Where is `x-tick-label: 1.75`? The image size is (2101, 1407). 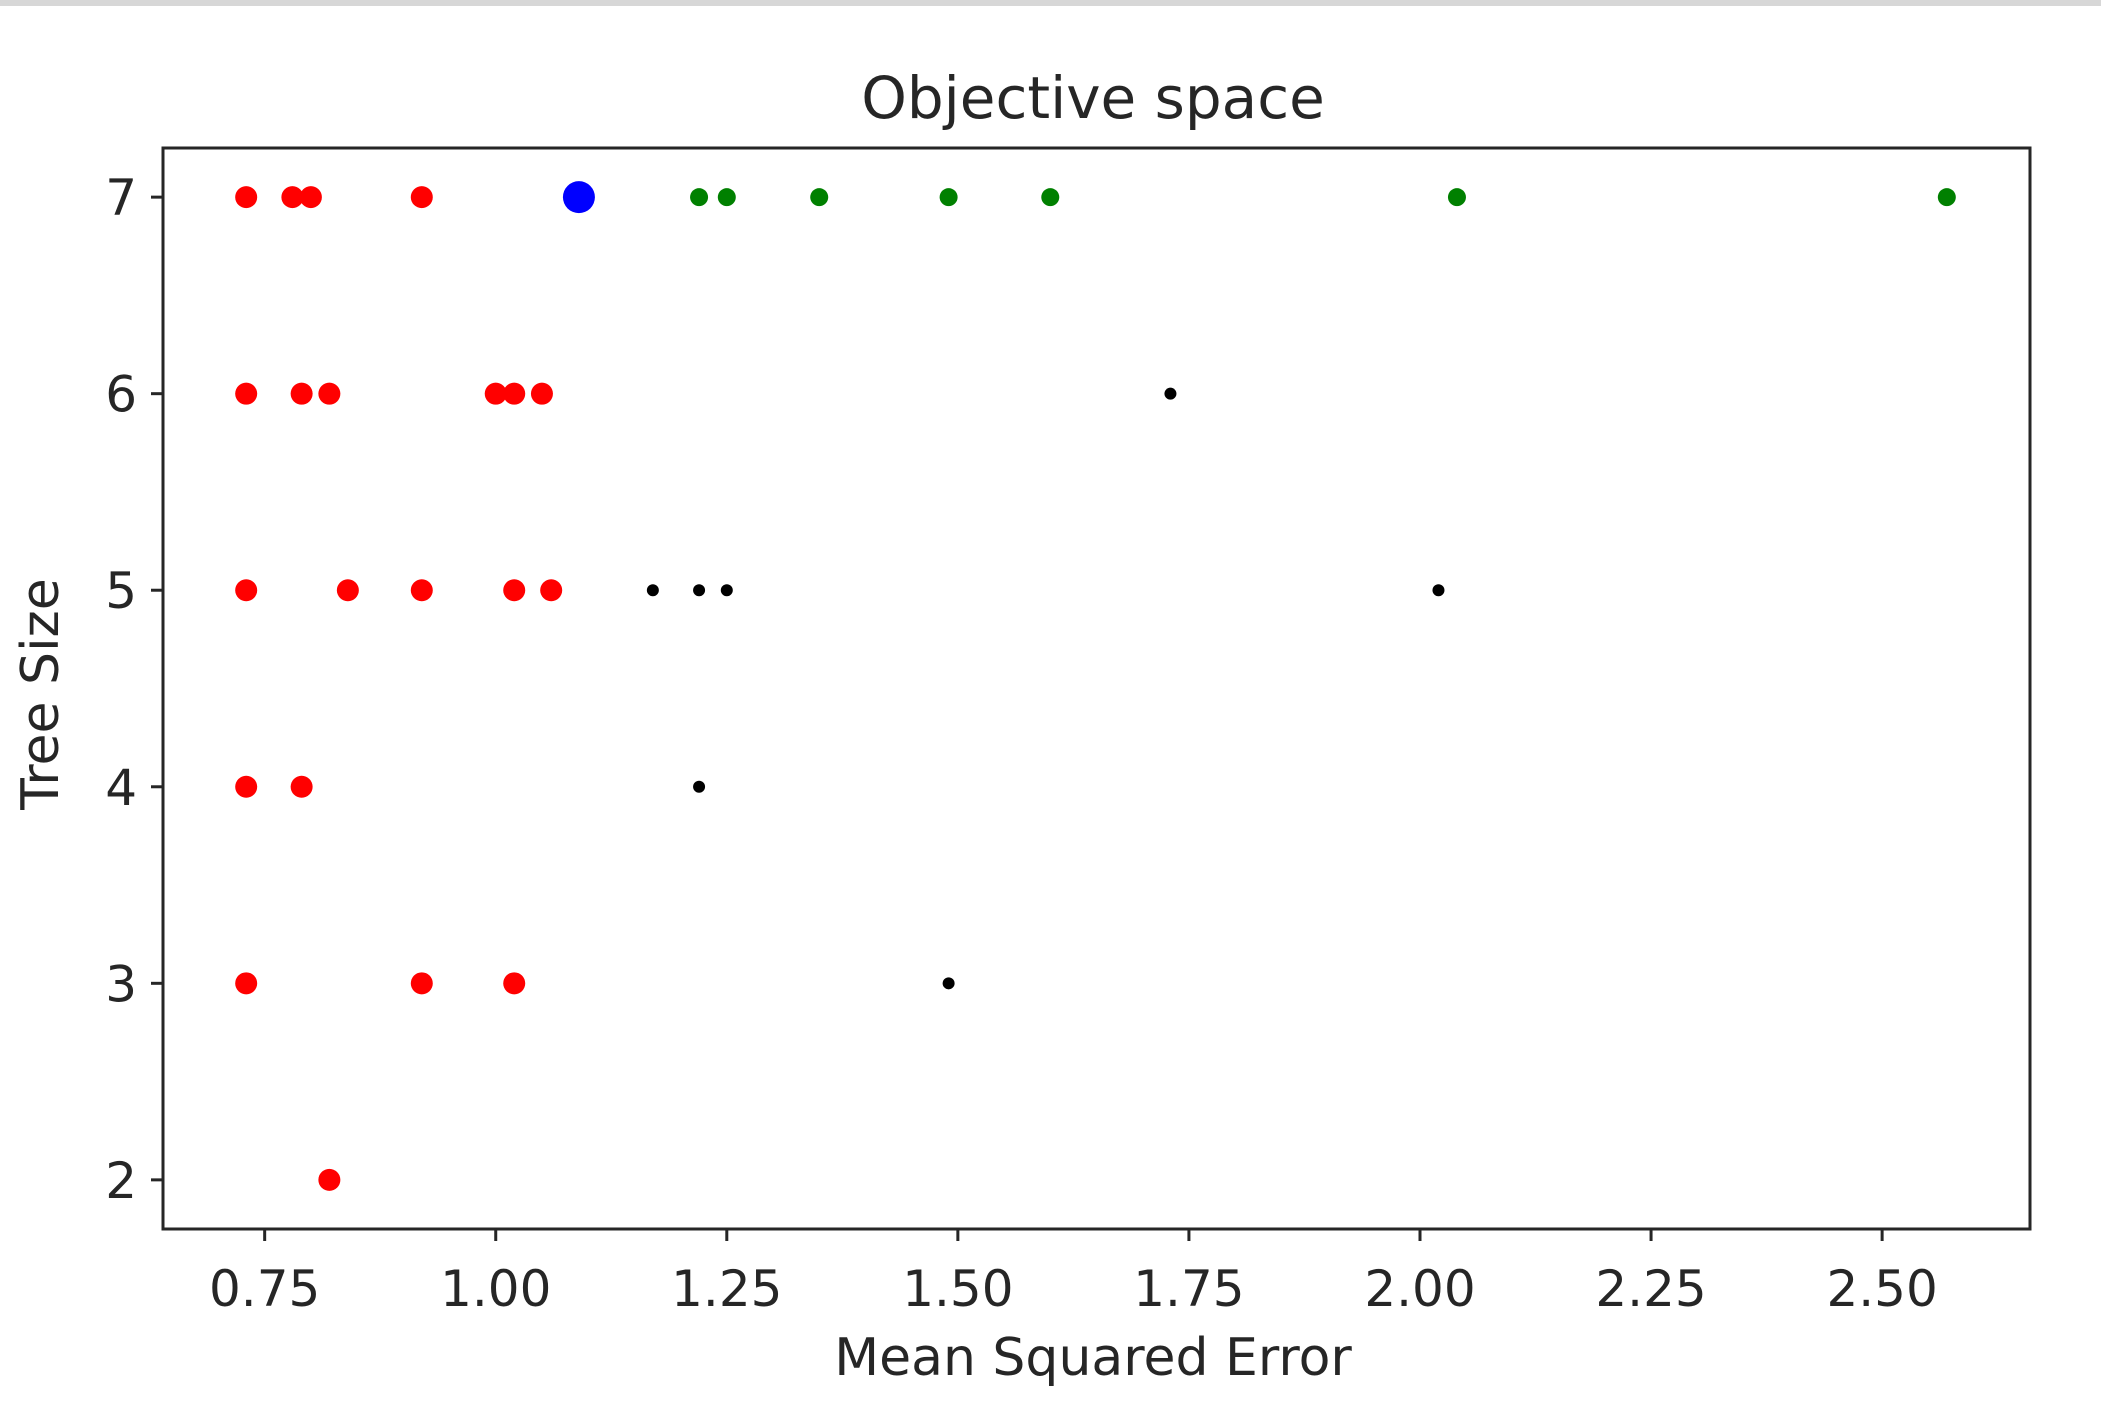 x-tick-label: 1.75 is located at coordinates (1188, 1289).